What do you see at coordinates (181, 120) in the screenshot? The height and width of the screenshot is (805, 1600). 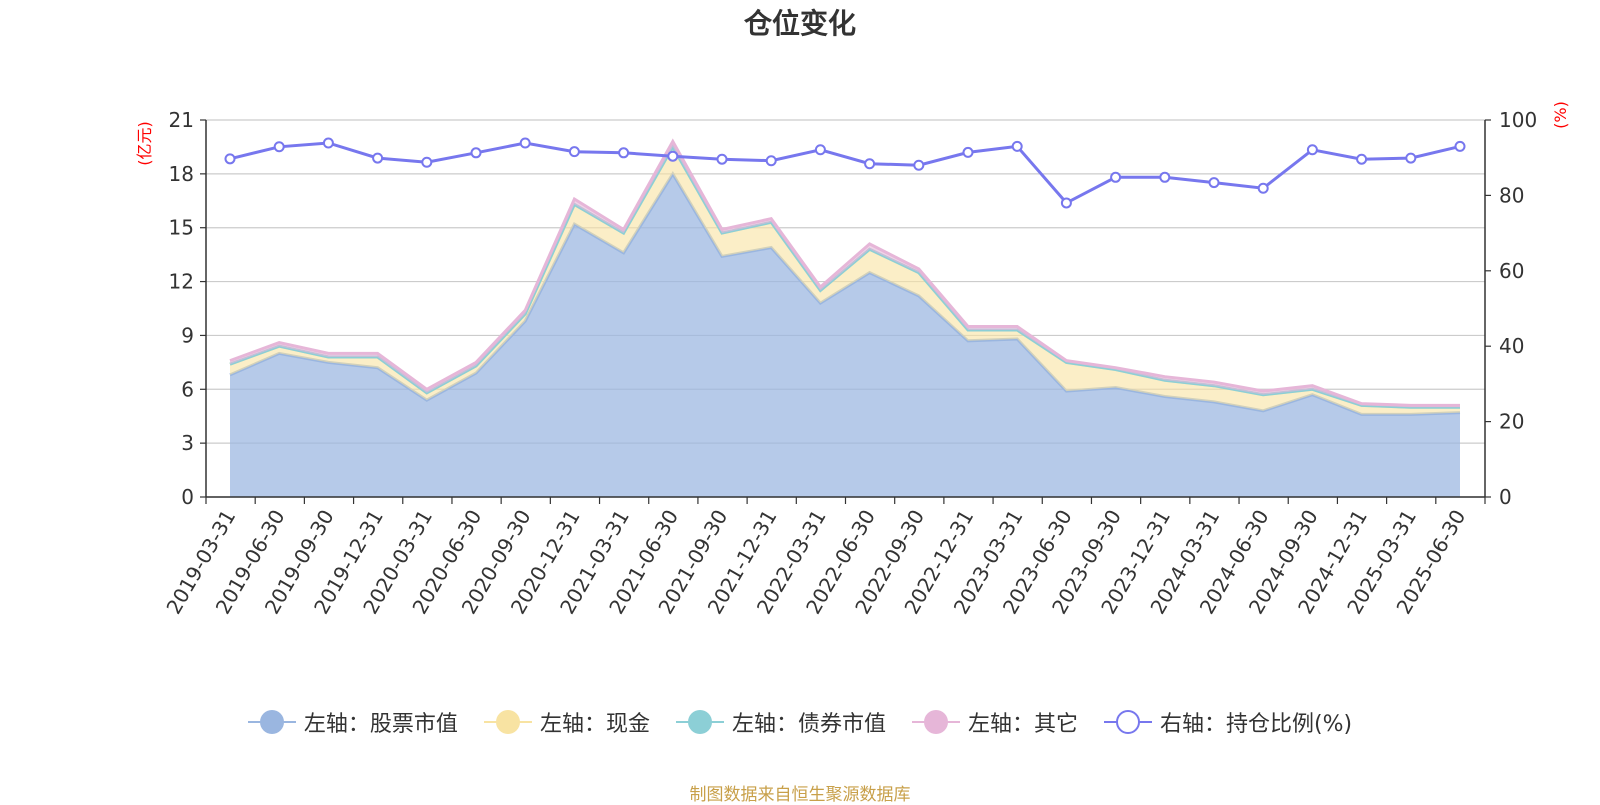 I see `left-tick-label: 21` at bounding box center [181, 120].